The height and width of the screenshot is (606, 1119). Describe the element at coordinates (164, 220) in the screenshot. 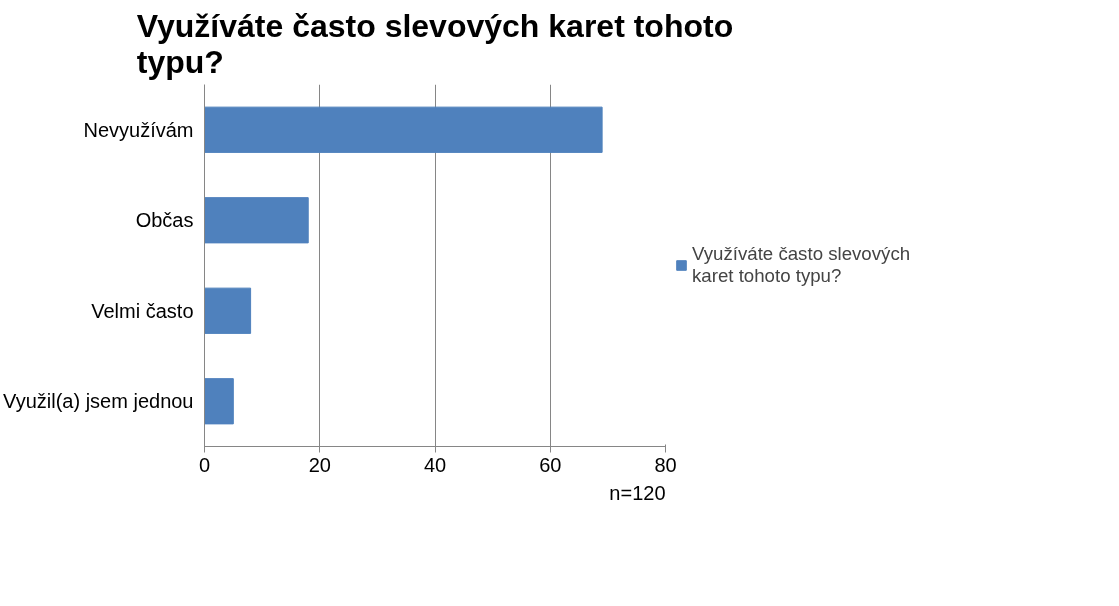

I see `y-tick-label: Občas` at that location.